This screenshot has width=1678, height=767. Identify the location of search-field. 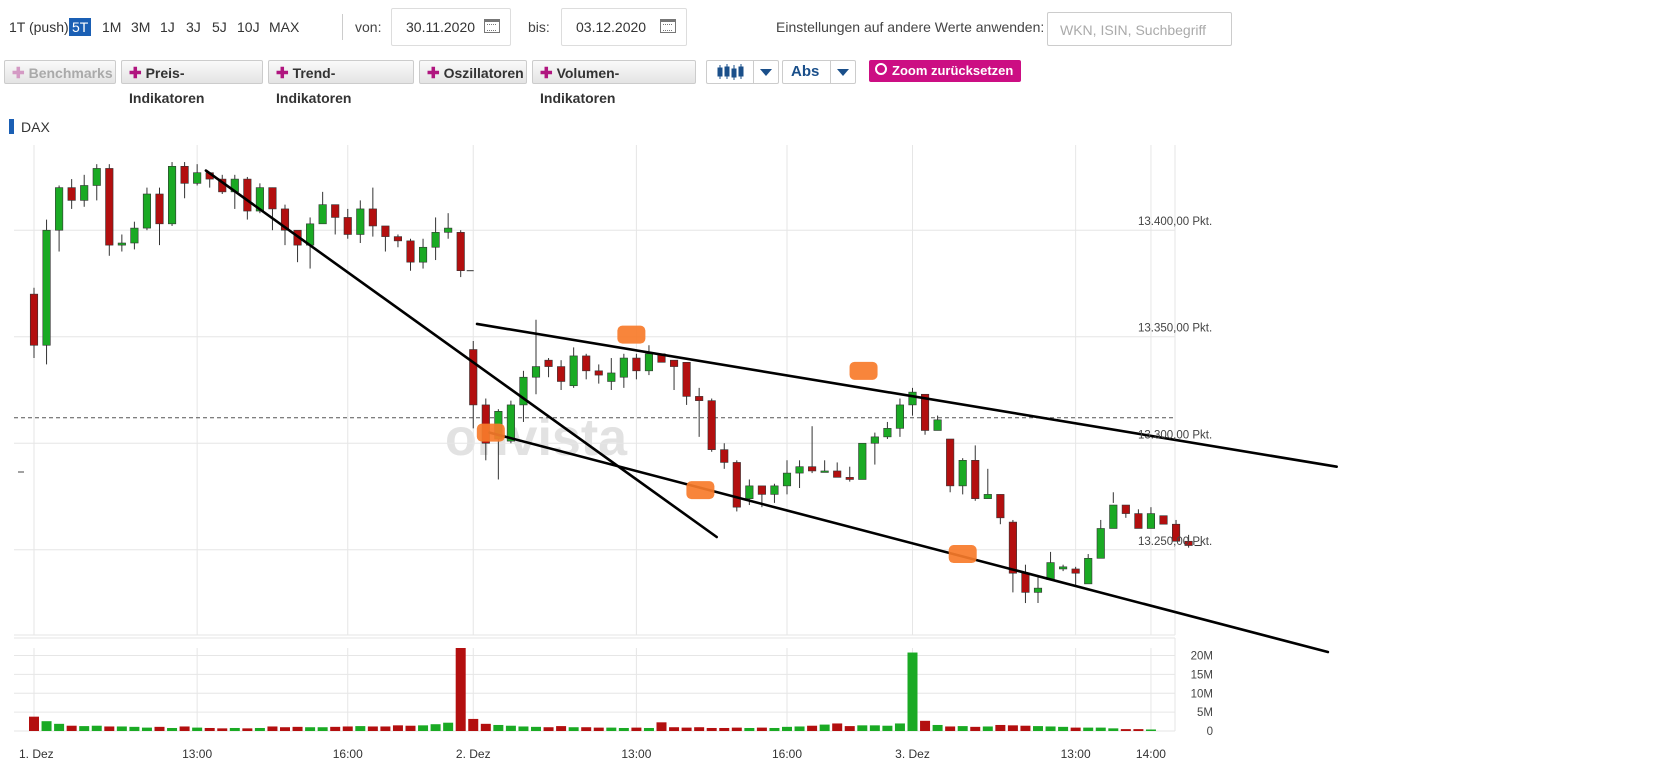
(1139, 29).